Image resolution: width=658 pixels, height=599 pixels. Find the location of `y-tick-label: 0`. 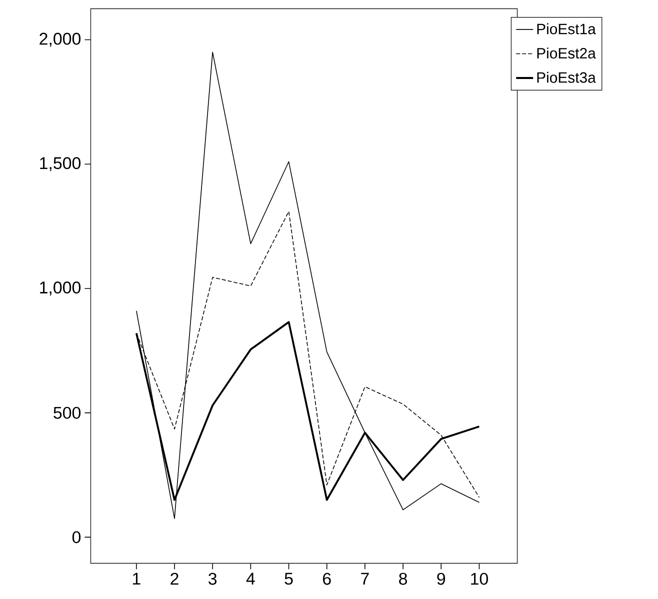

y-tick-label: 0 is located at coordinates (76, 537).